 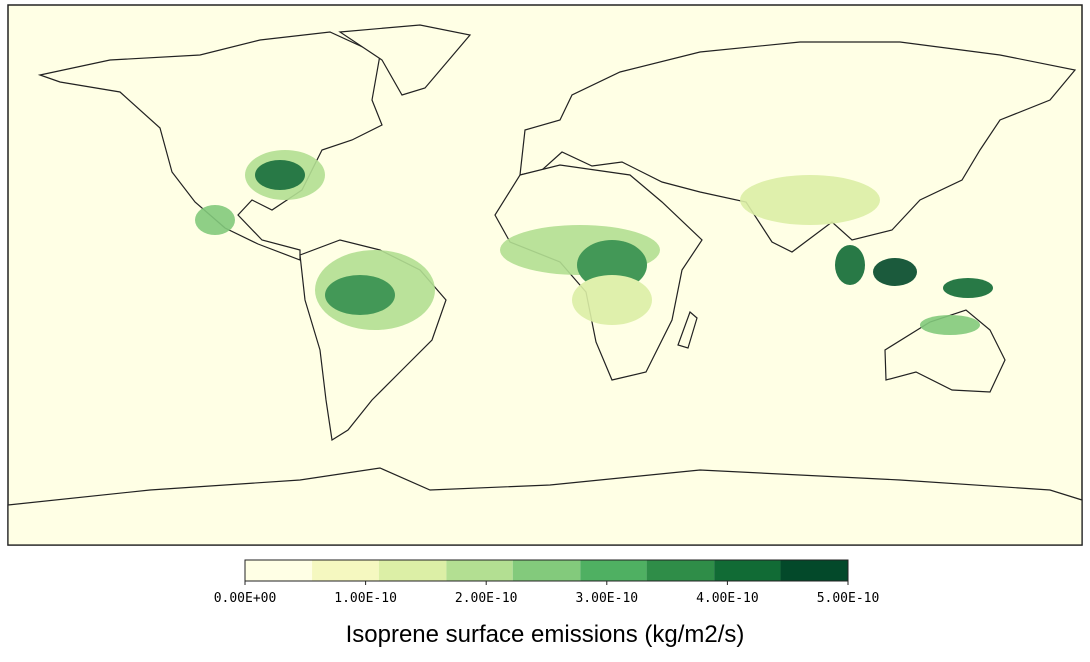 I want to click on colorbar-frame, so click(x=546, y=570).